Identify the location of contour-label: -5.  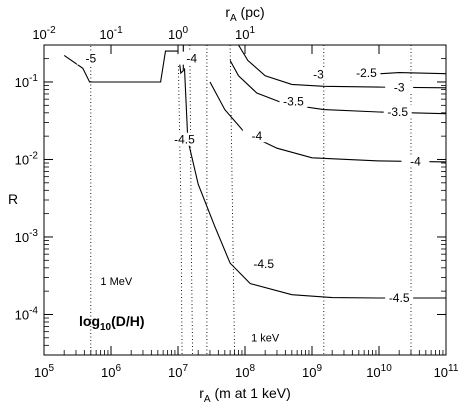
(90, 59).